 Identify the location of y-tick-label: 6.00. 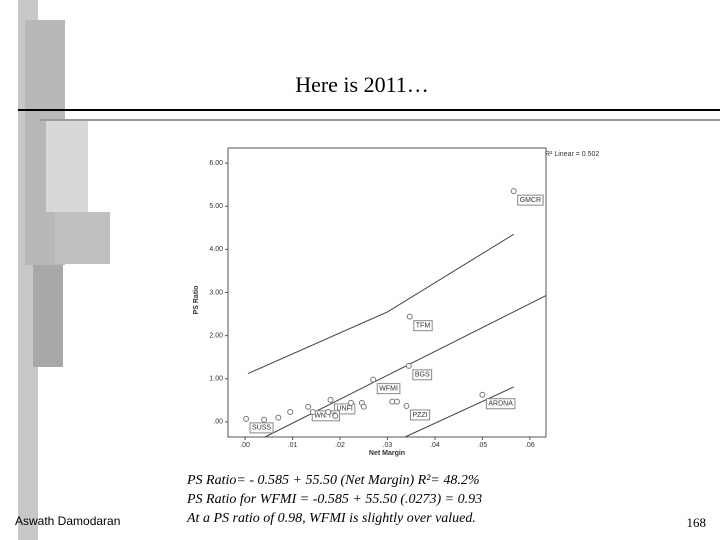
(216, 163).